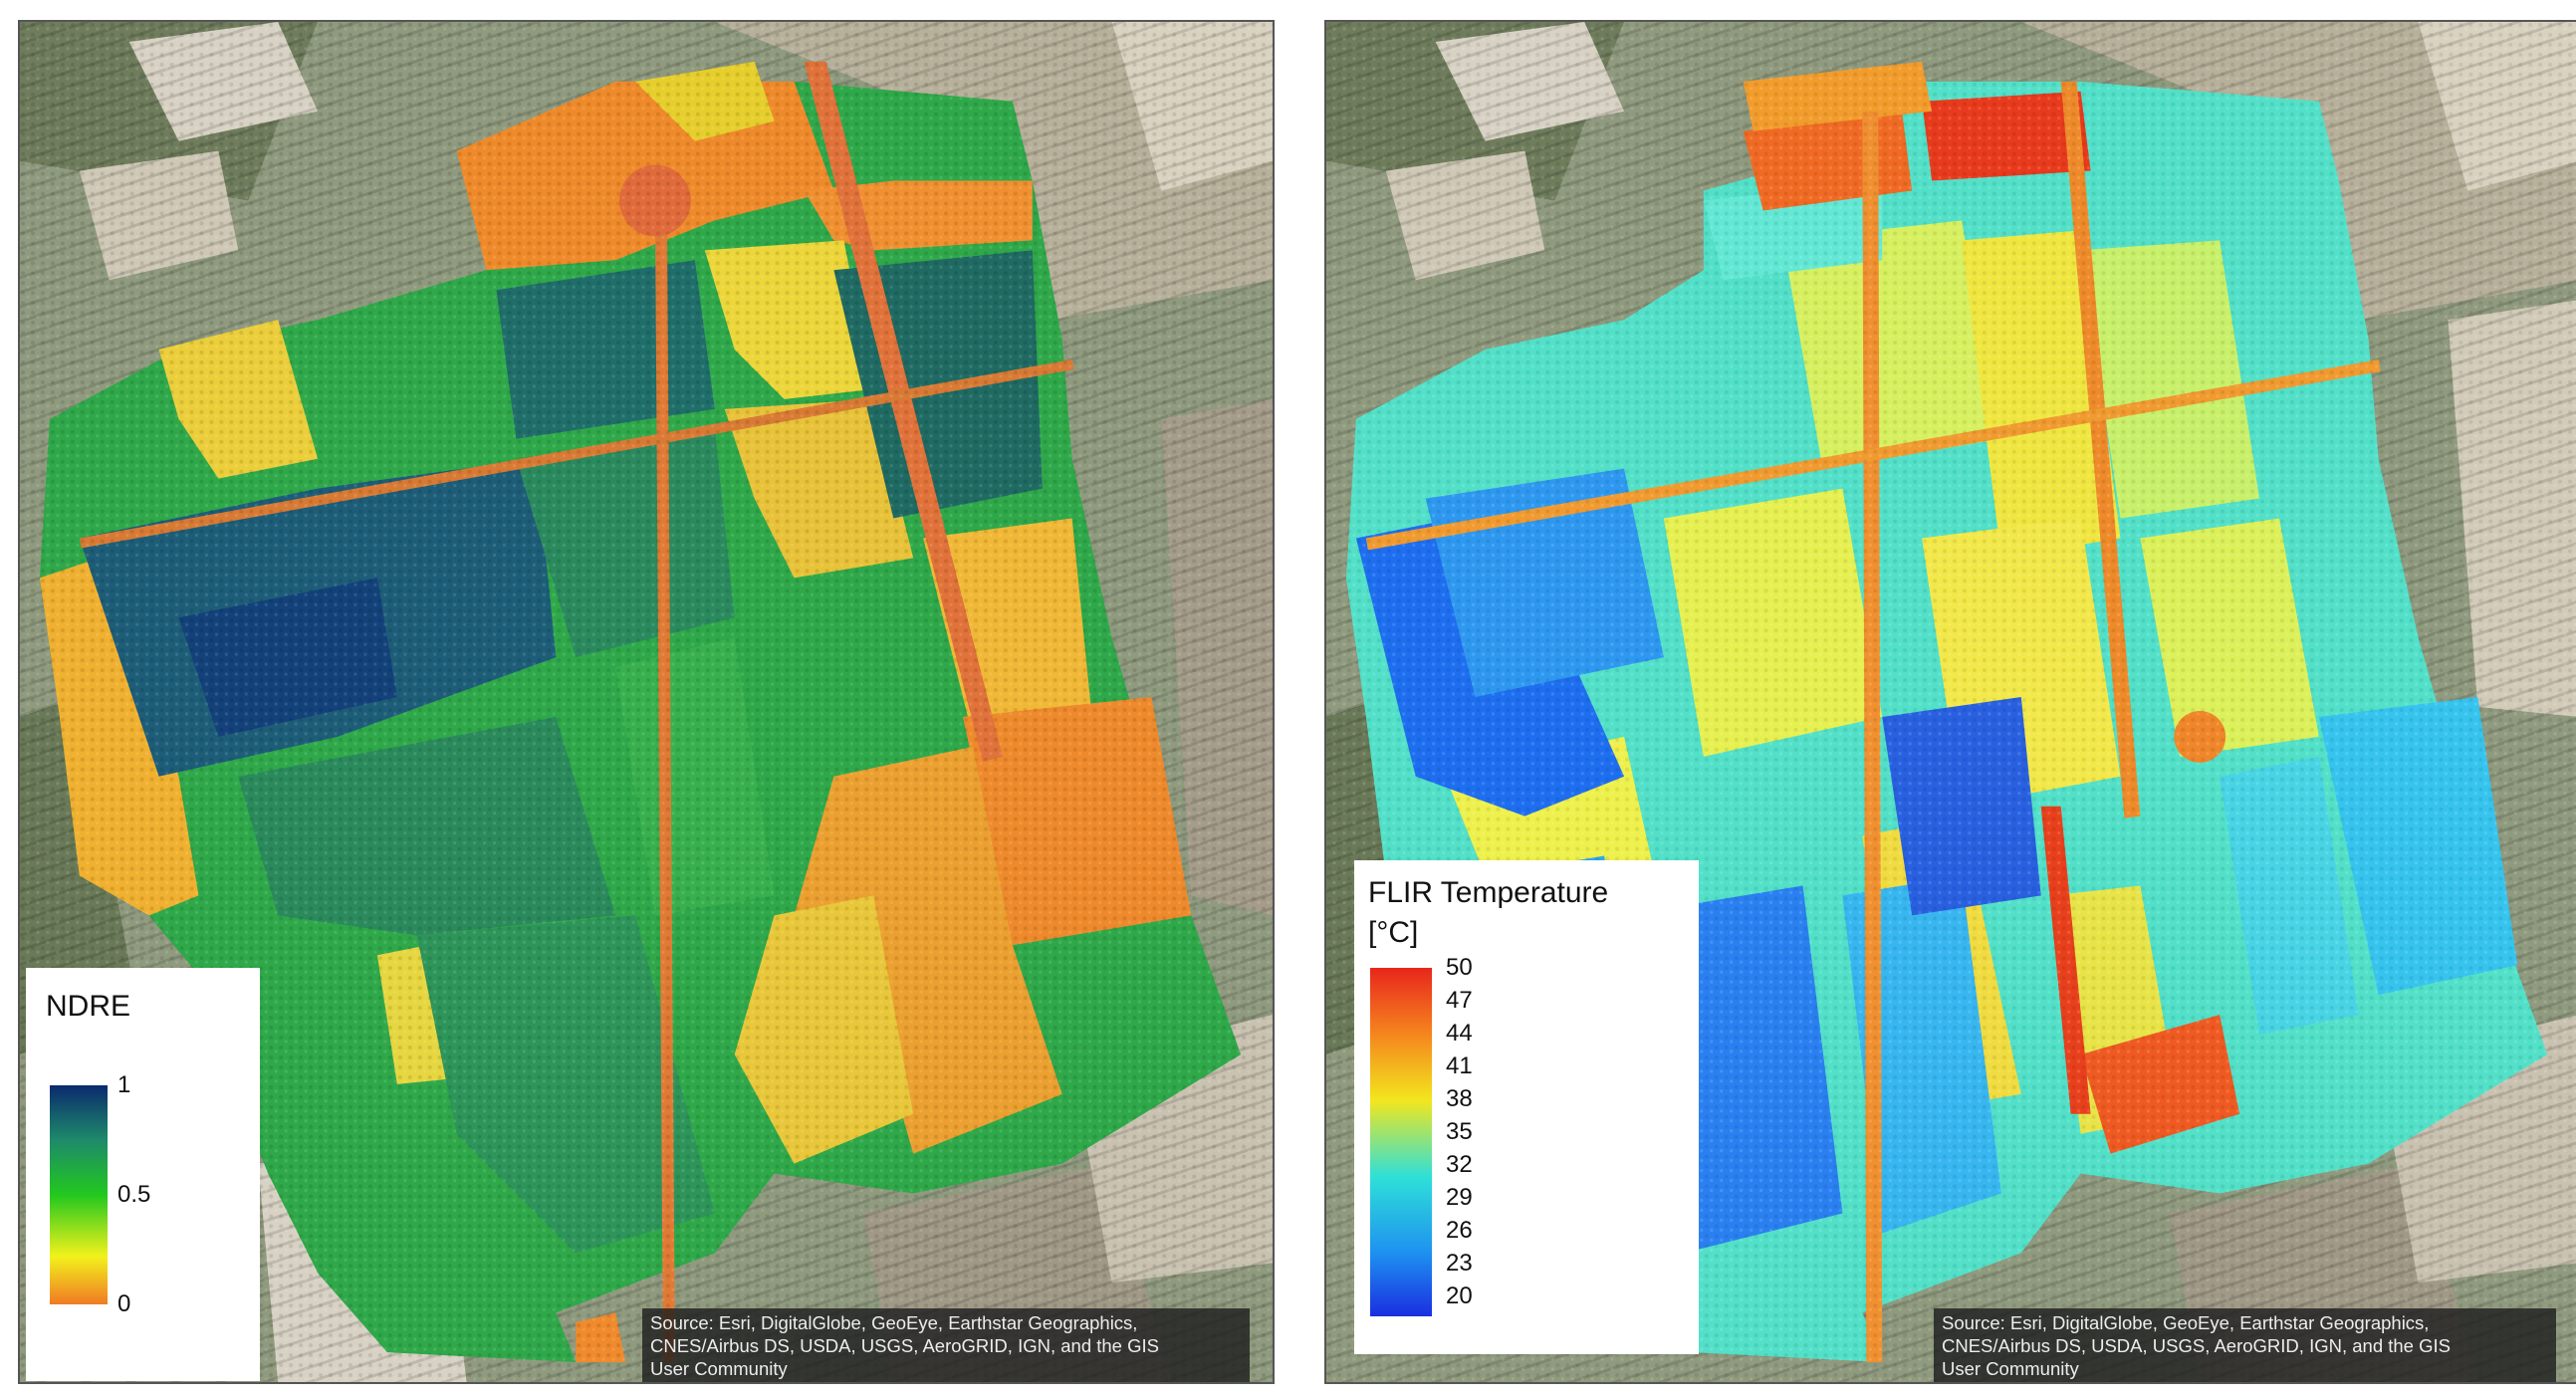 The width and height of the screenshot is (2576, 1397). What do you see at coordinates (1459, 1198) in the screenshot?
I see `flir-tick-29: 29` at bounding box center [1459, 1198].